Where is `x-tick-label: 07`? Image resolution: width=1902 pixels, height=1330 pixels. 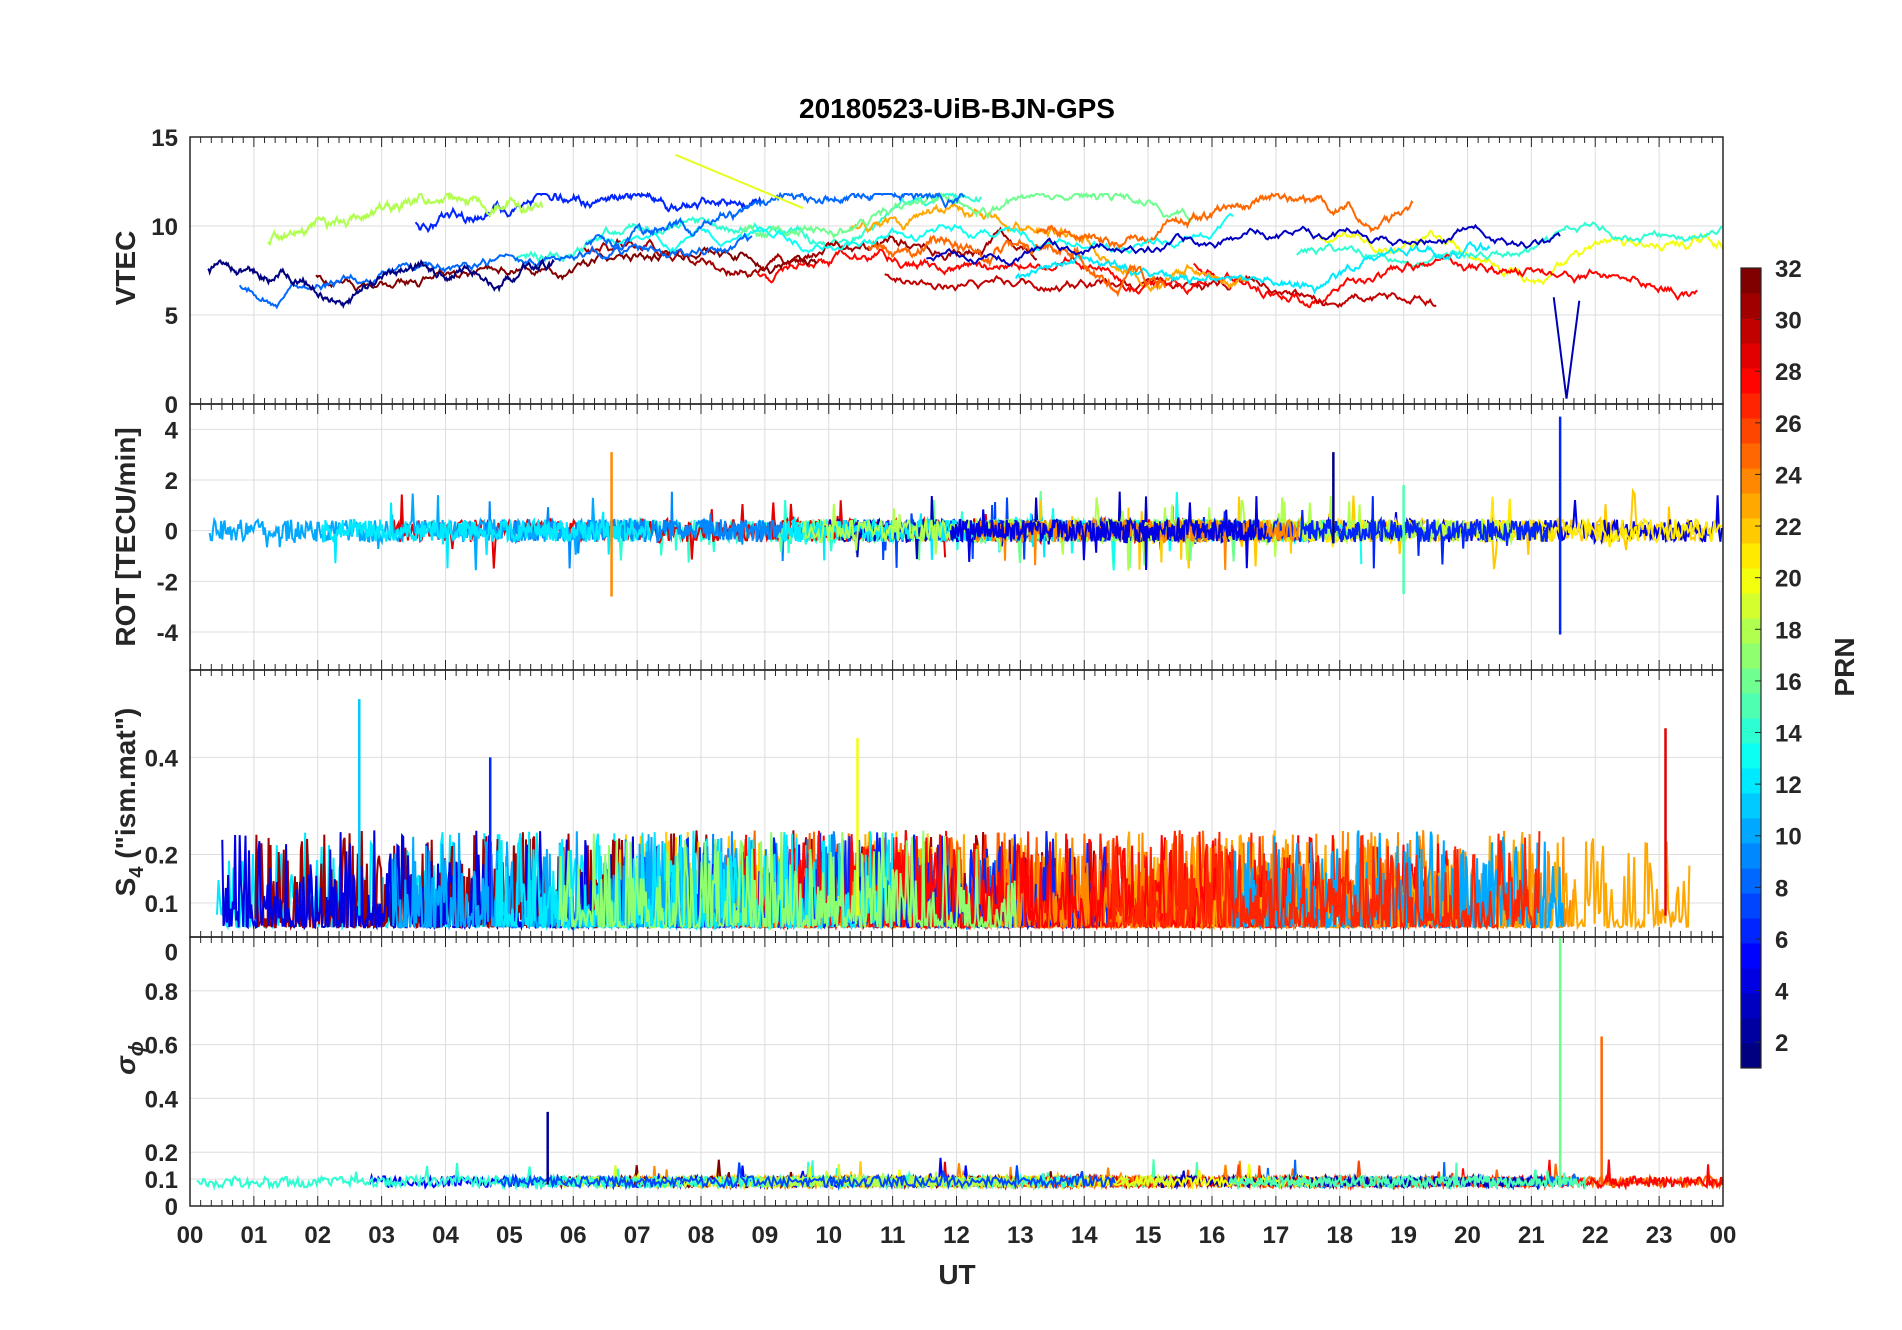 x-tick-label: 07 is located at coordinates (637, 1235).